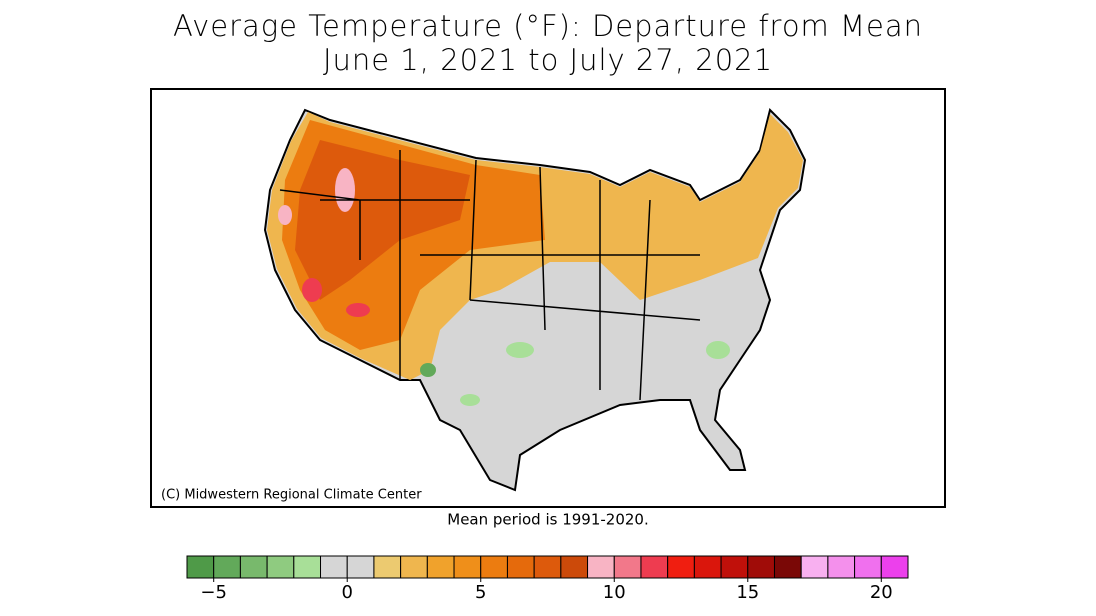 This screenshot has height=616, width=1096. Describe the element at coordinates (213, 592) in the screenshot. I see `tick-label: −5` at that location.